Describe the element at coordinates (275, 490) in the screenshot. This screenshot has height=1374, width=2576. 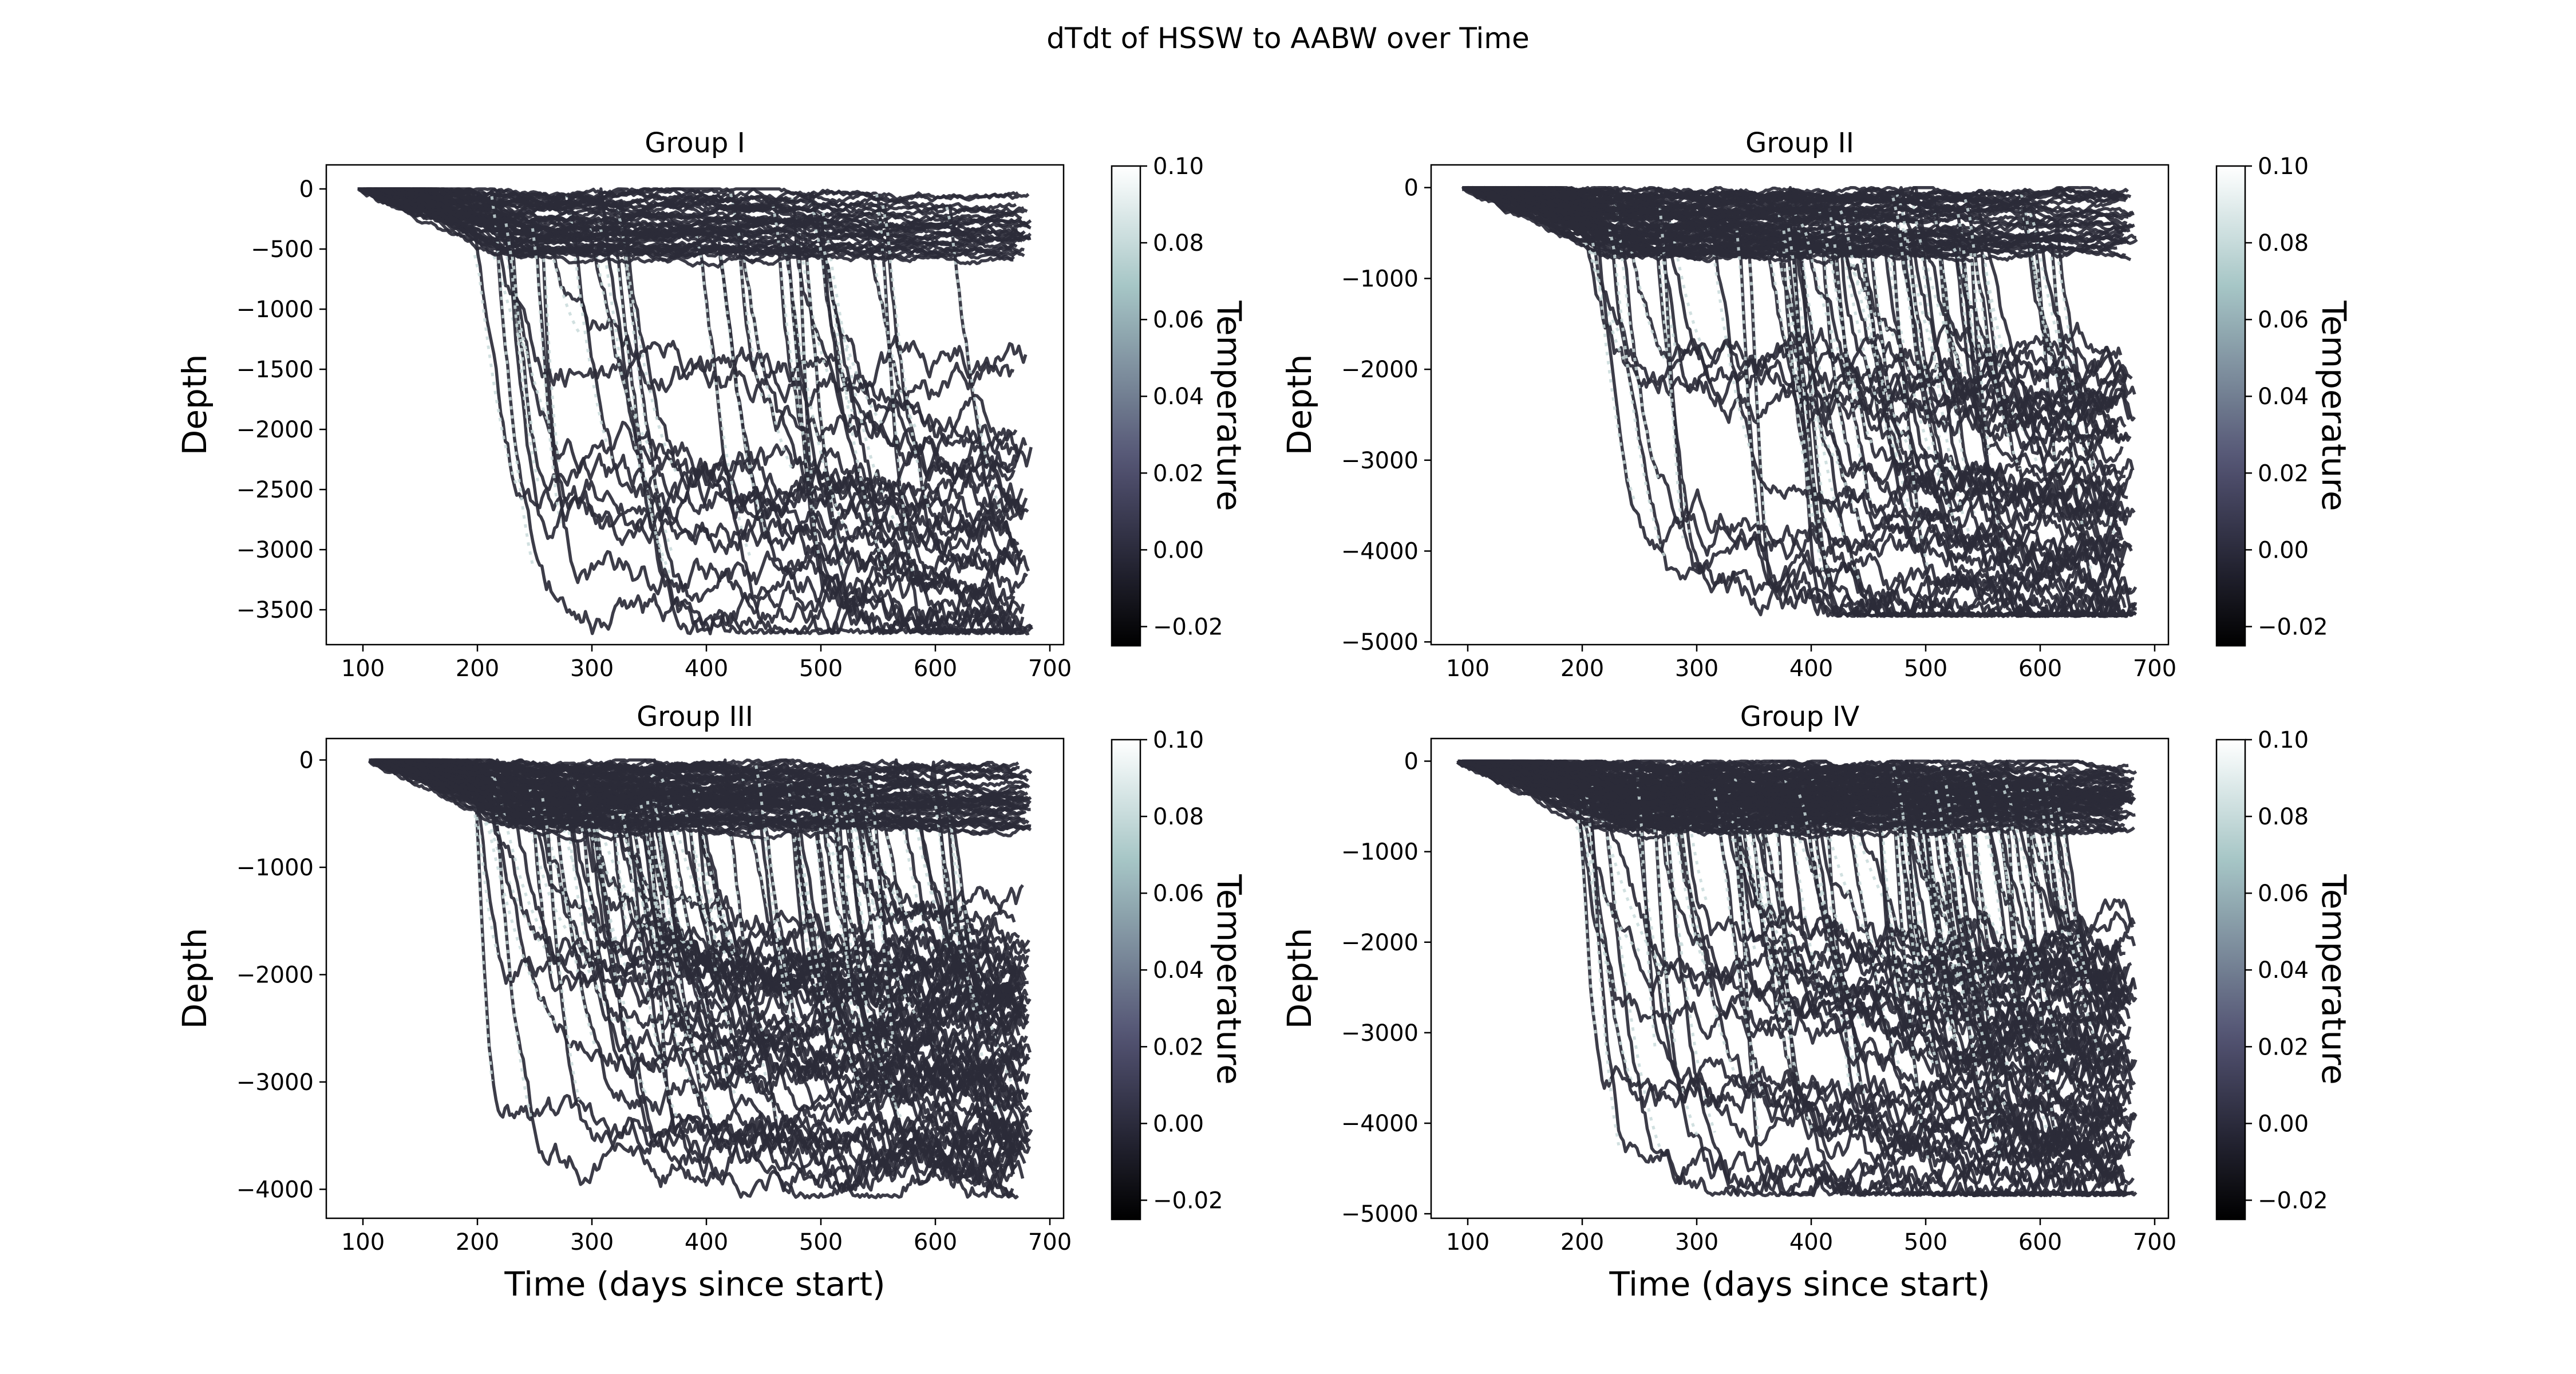
I see `y-tick-label: −2500` at that location.